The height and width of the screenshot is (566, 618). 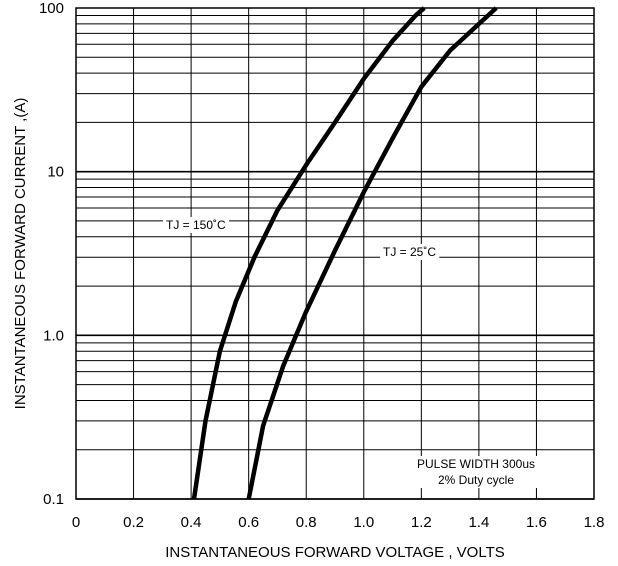 I want to click on series-label-text: TJ = 25˚C, so click(x=409, y=252).